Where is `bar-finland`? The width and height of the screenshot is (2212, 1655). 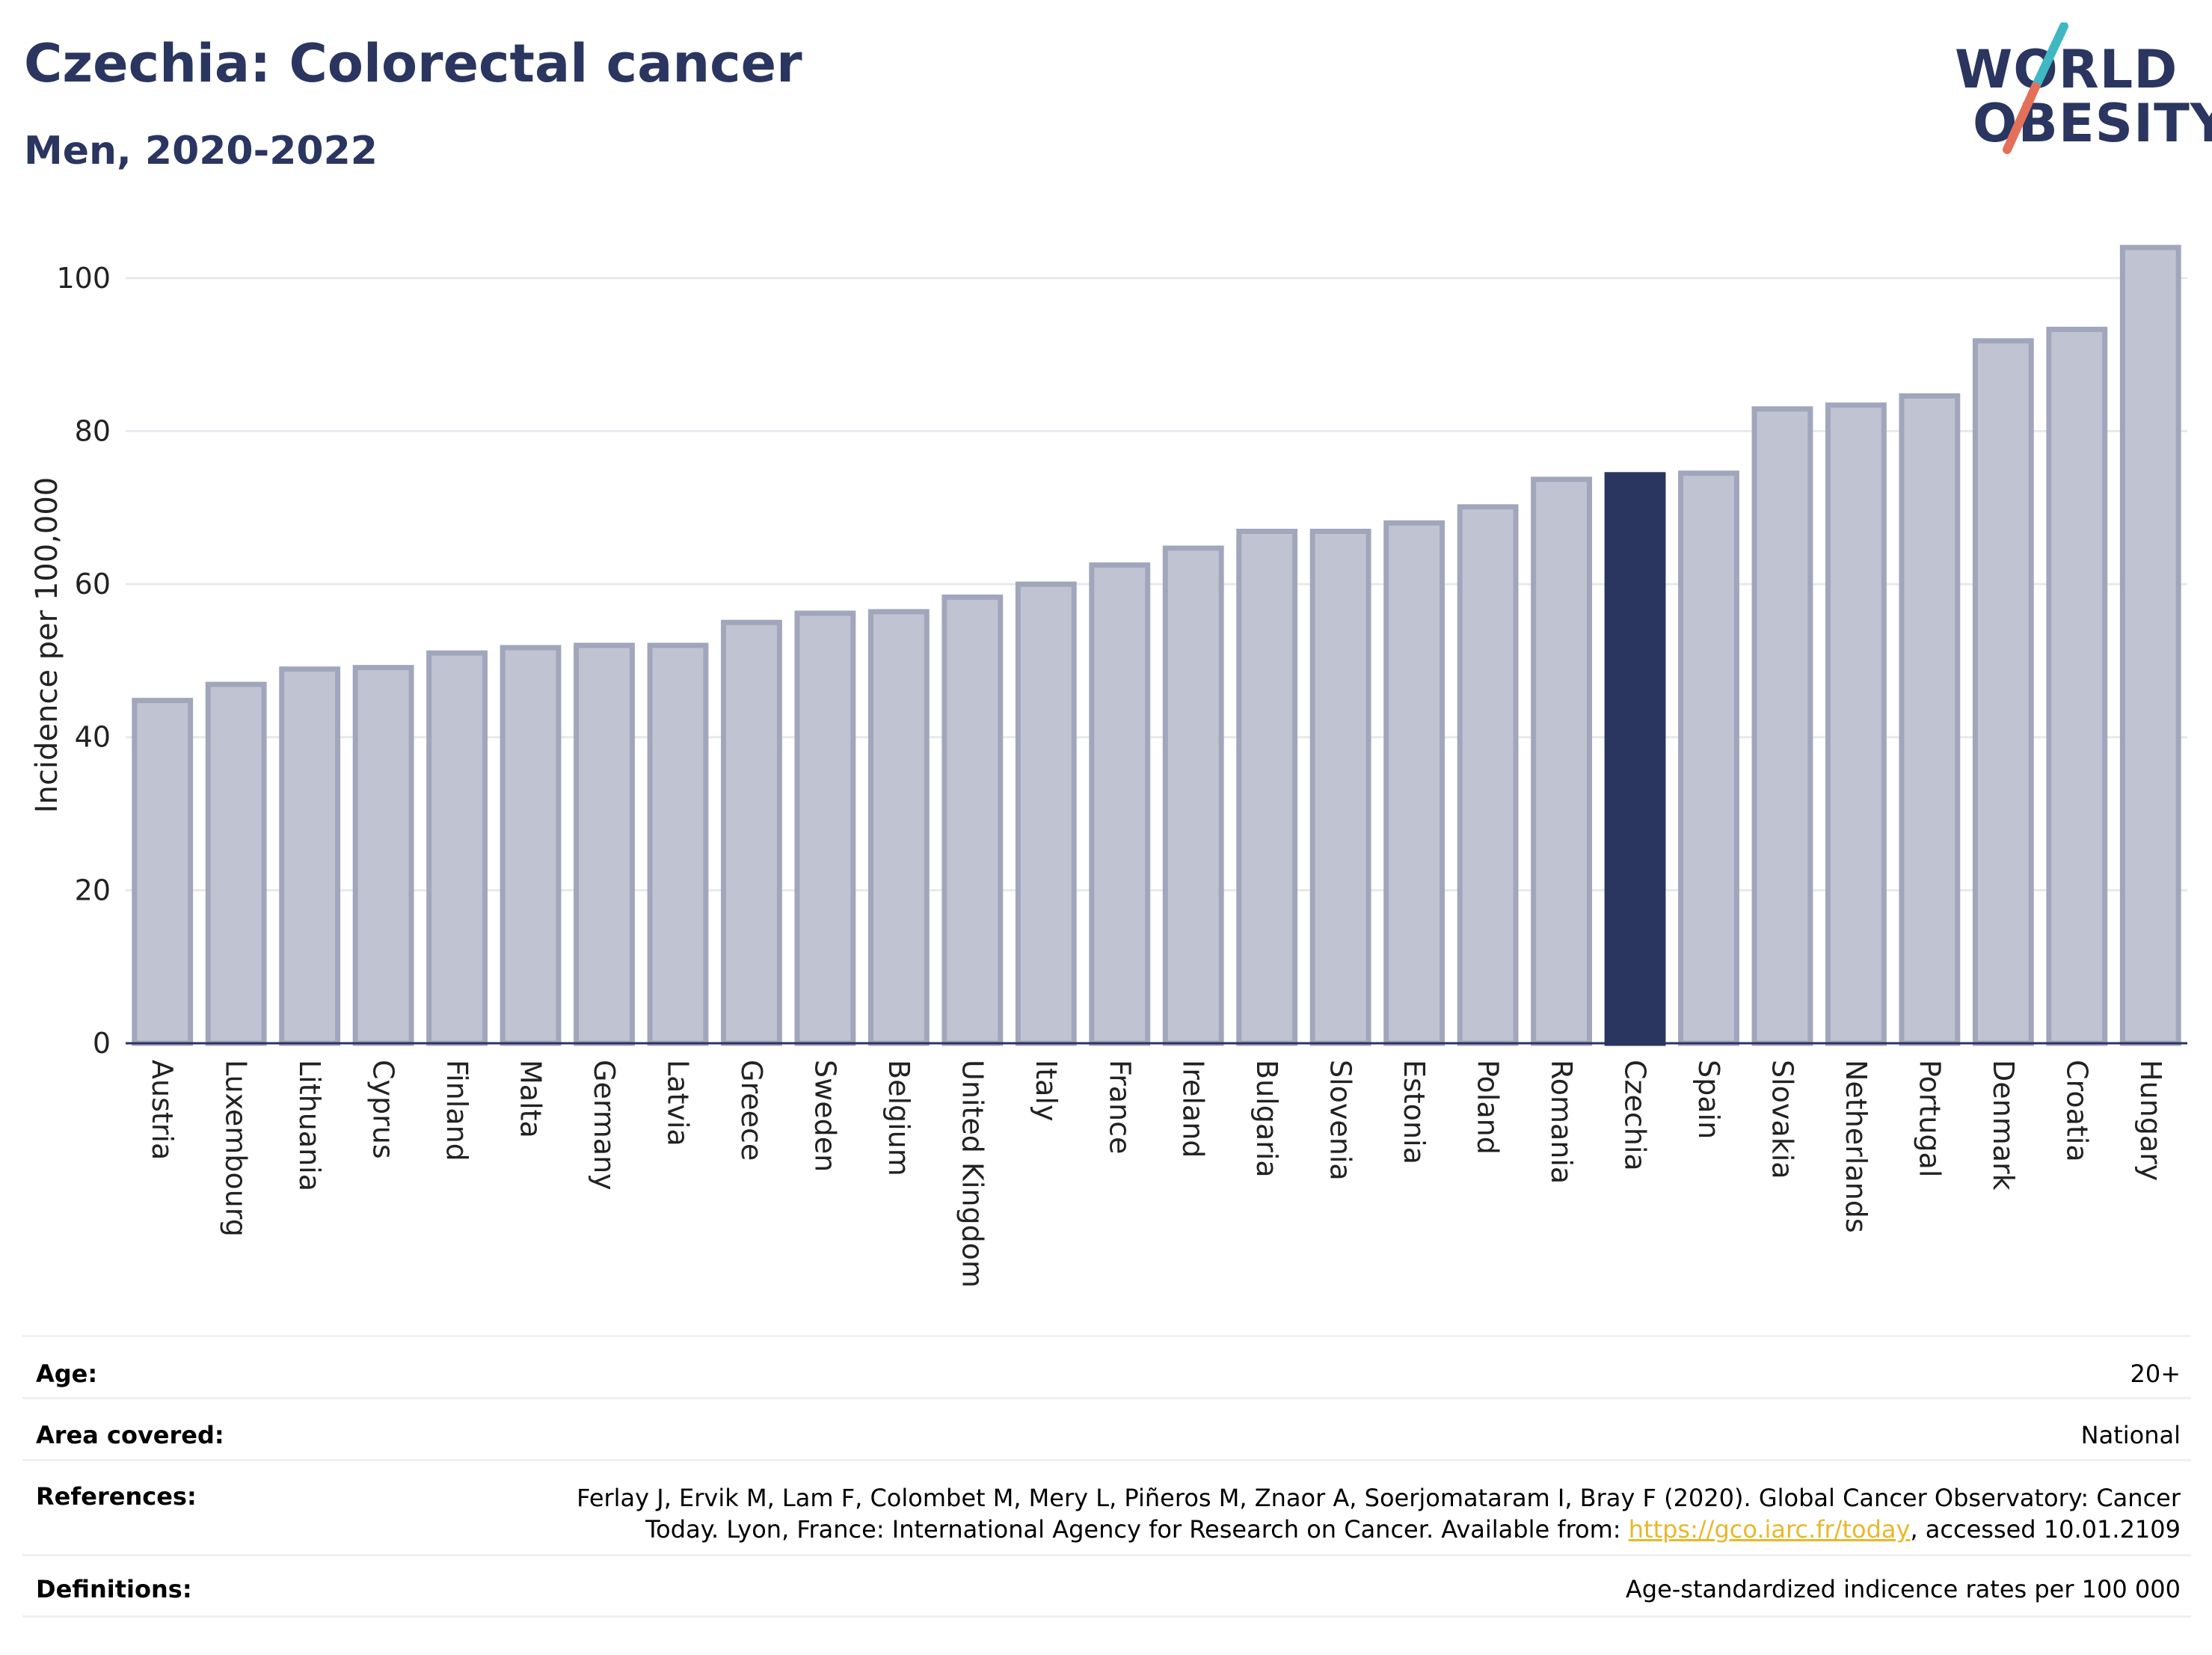 bar-finland is located at coordinates (457, 848).